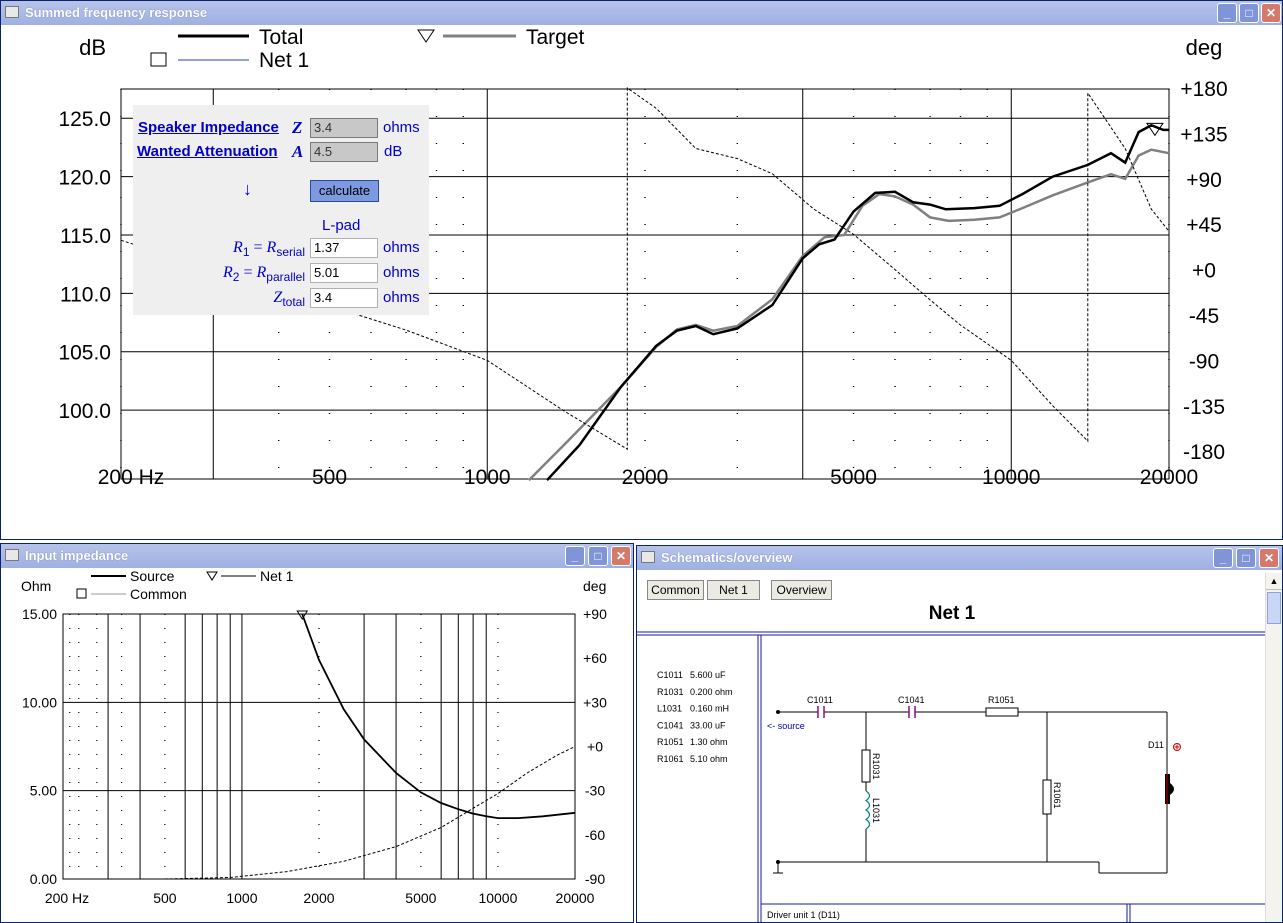  I want to click on calculate-button: calculate, so click(344, 191).